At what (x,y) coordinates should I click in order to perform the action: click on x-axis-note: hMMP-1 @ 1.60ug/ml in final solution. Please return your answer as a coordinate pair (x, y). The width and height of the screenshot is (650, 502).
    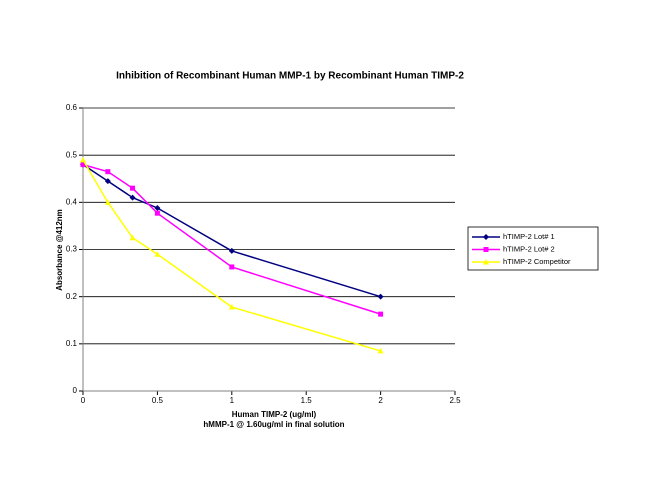
    Looking at the image, I should click on (273, 424).